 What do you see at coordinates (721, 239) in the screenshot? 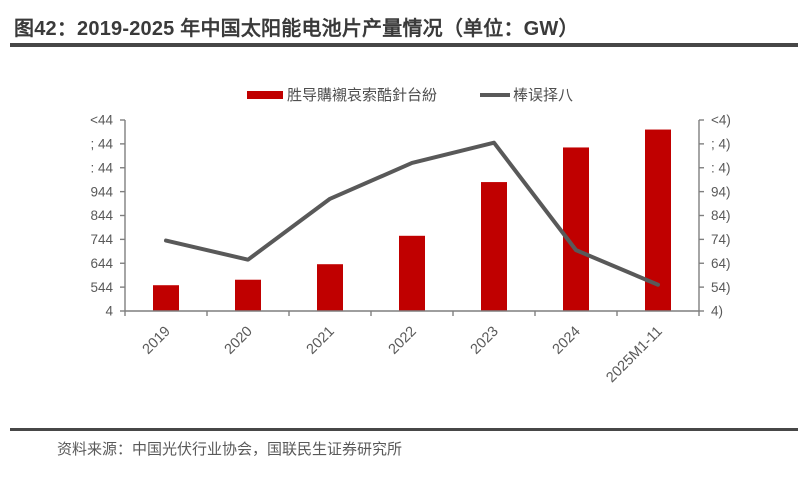
I see `right-tick-label: 74)` at bounding box center [721, 239].